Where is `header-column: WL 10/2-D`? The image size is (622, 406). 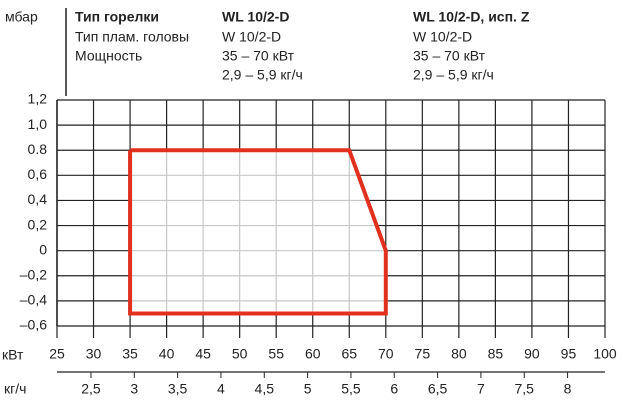 header-column: WL 10/2-D is located at coordinates (255, 17).